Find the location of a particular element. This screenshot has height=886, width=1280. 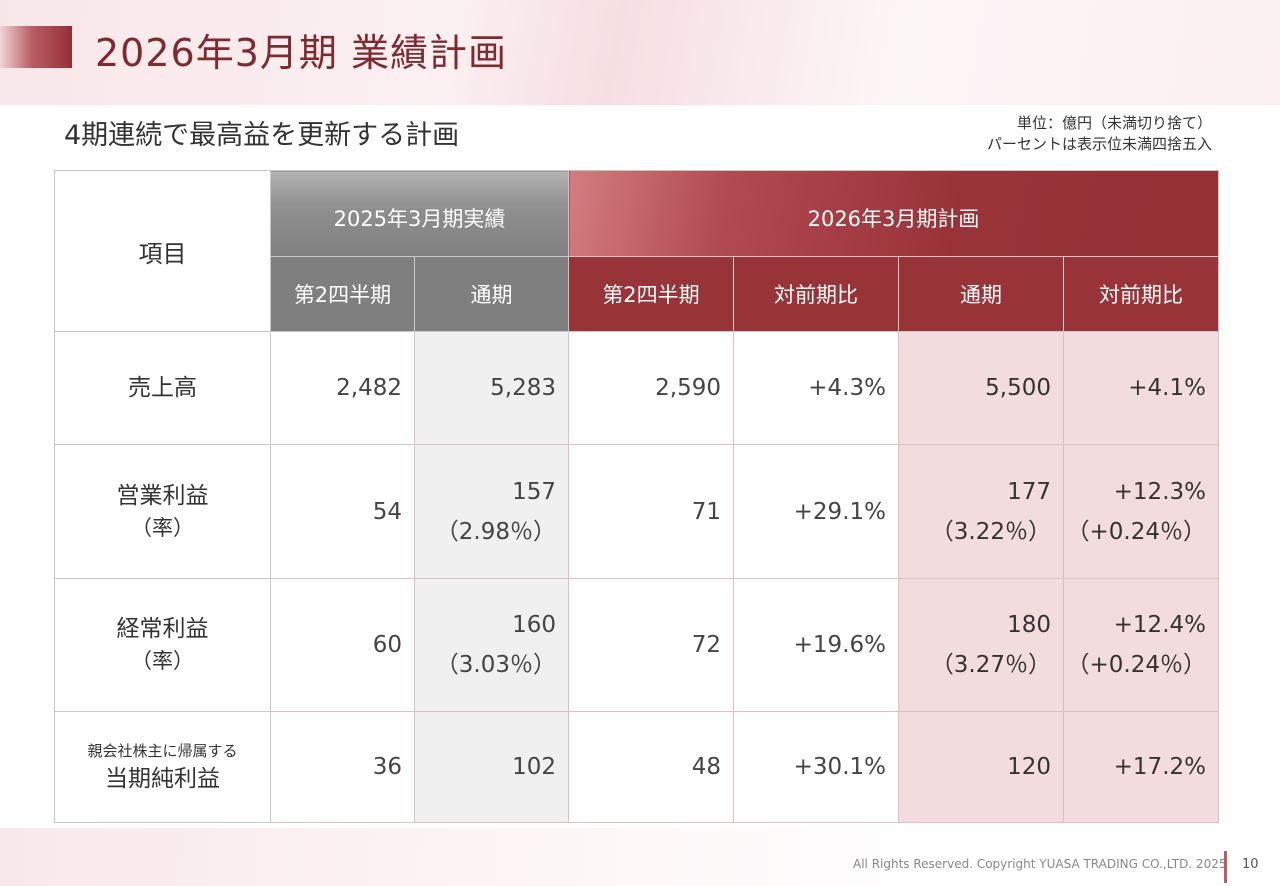

cell-2026-q2: 72 is located at coordinates (651, 645).